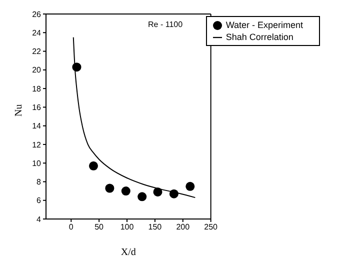 This screenshot has width=348, height=267. I want to click on x-axis-title: X/d, so click(128, 252).